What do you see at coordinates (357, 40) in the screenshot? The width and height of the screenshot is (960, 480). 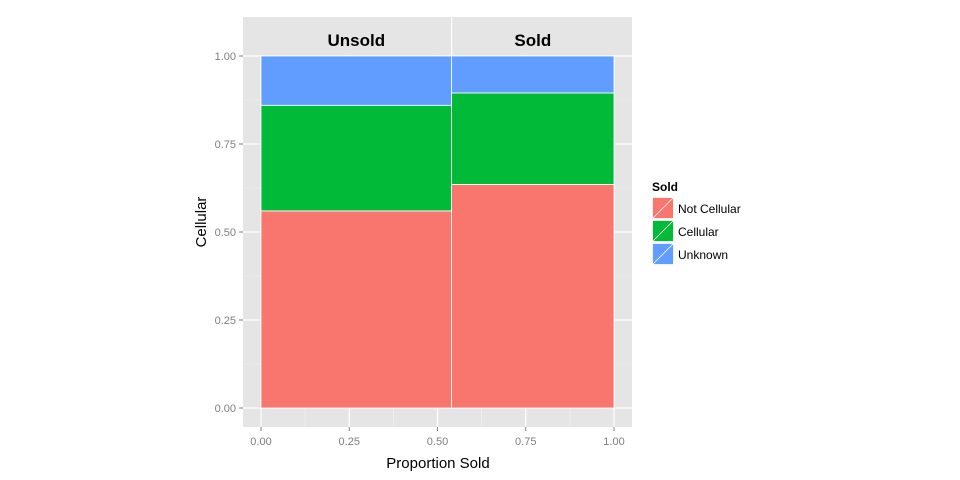 I see `facet-label-unsold: Unsold` at bounding box center [357, 40].